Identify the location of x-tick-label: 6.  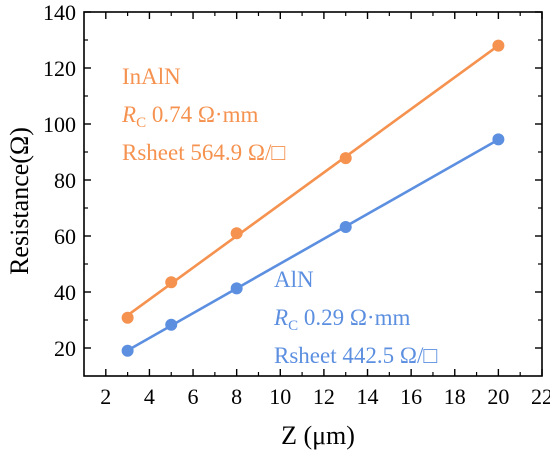
(193, 396).